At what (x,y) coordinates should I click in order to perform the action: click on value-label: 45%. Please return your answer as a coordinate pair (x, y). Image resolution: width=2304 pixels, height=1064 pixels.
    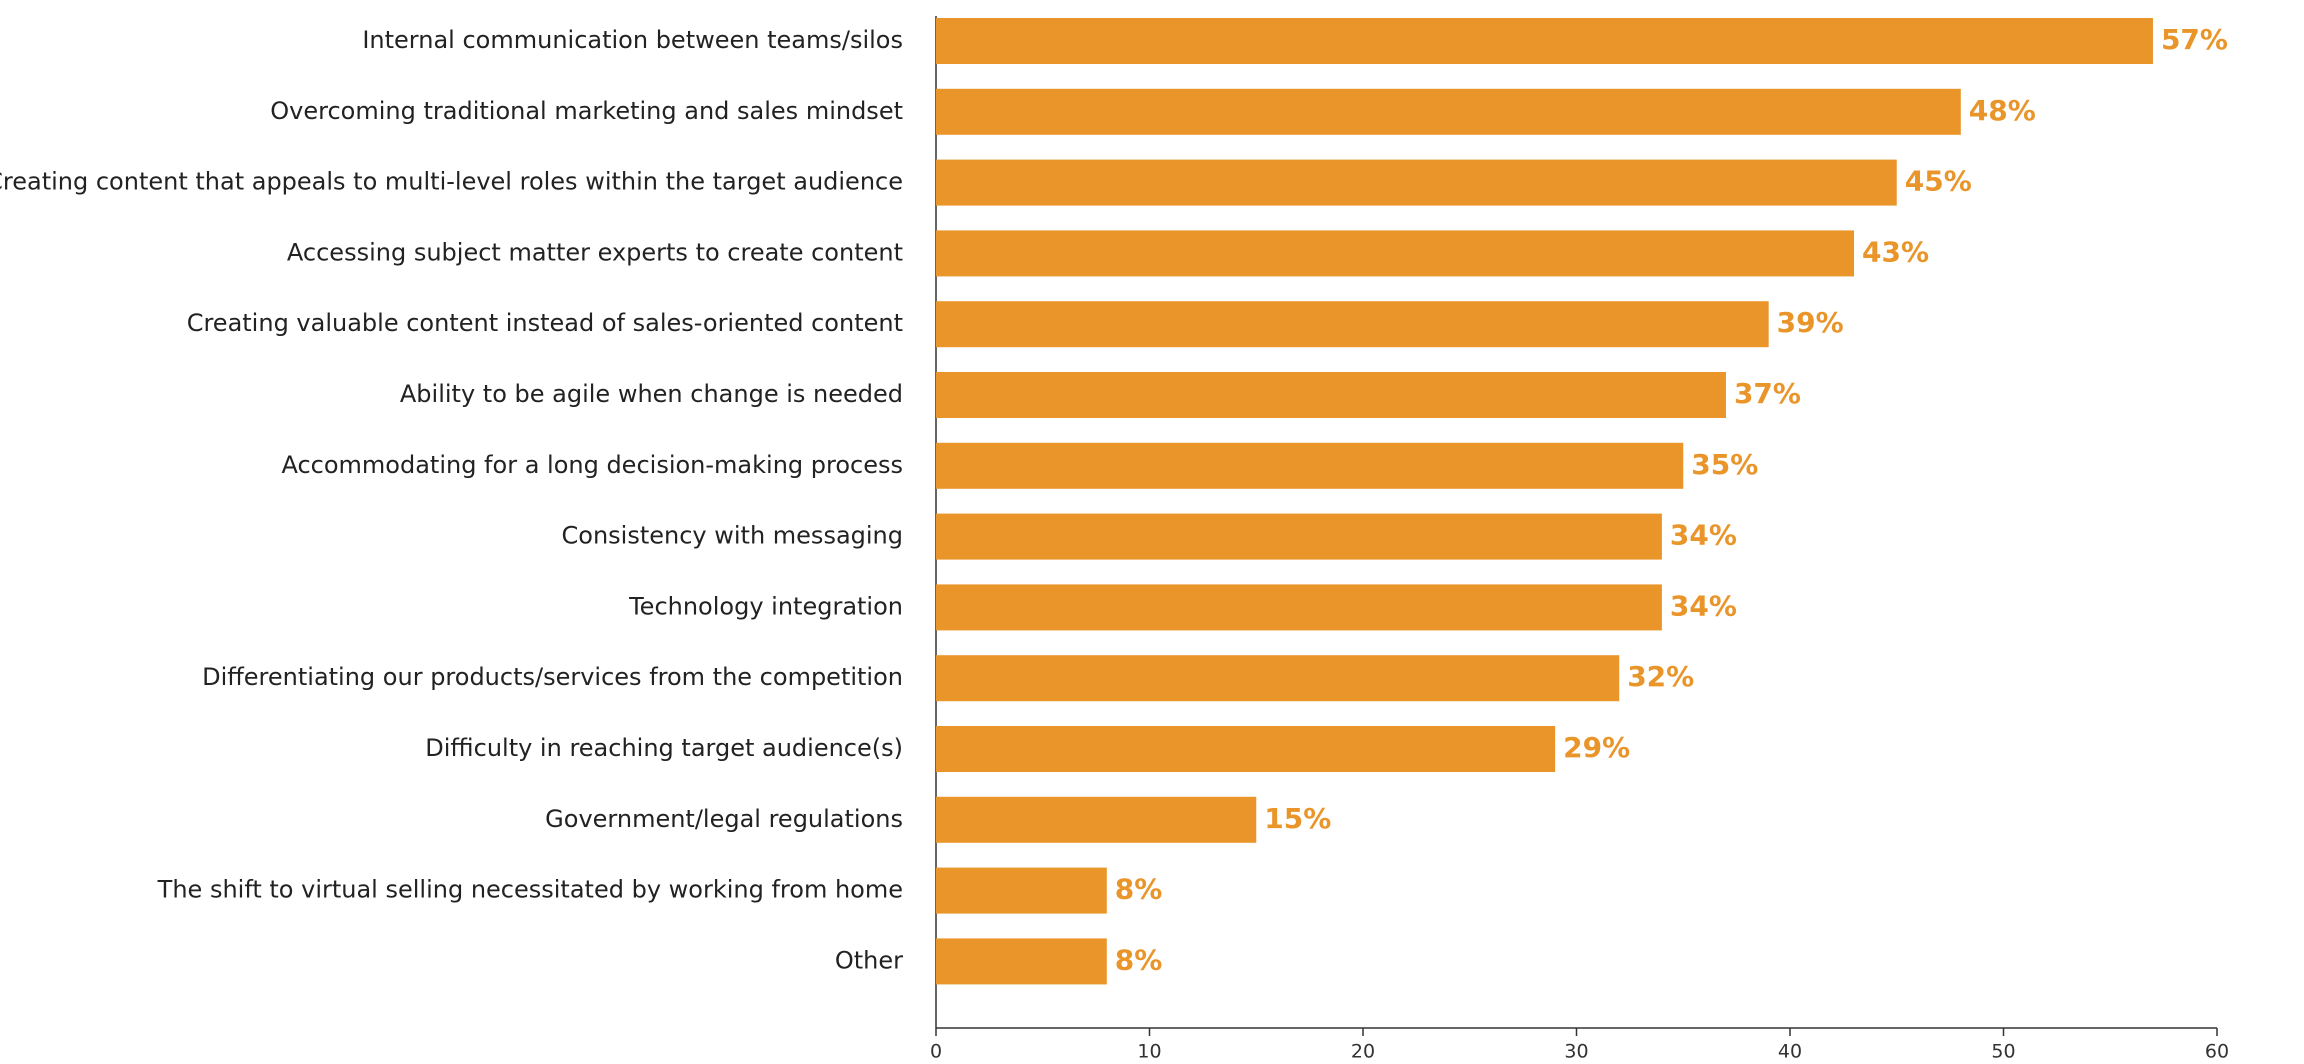
    Looking at the image, I should click on (1938, 181).